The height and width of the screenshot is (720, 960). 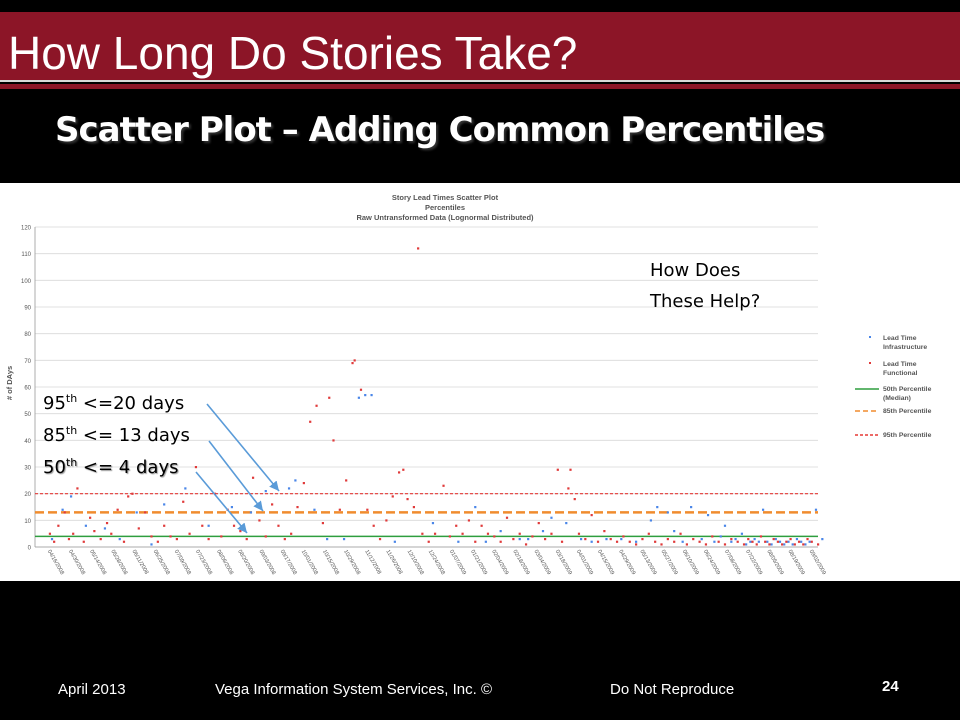 What do you see at coordinates (672, 689) in the screenshot?
I see `footer-notice: Do Not Reproduce` at bounding box center [672, 689].